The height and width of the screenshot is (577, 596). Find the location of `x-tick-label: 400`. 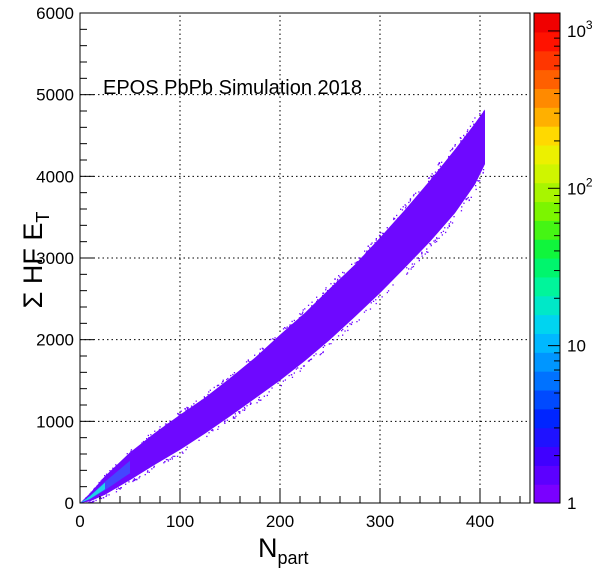

x-tick-label: 400 is located at coordinates (480, 521).